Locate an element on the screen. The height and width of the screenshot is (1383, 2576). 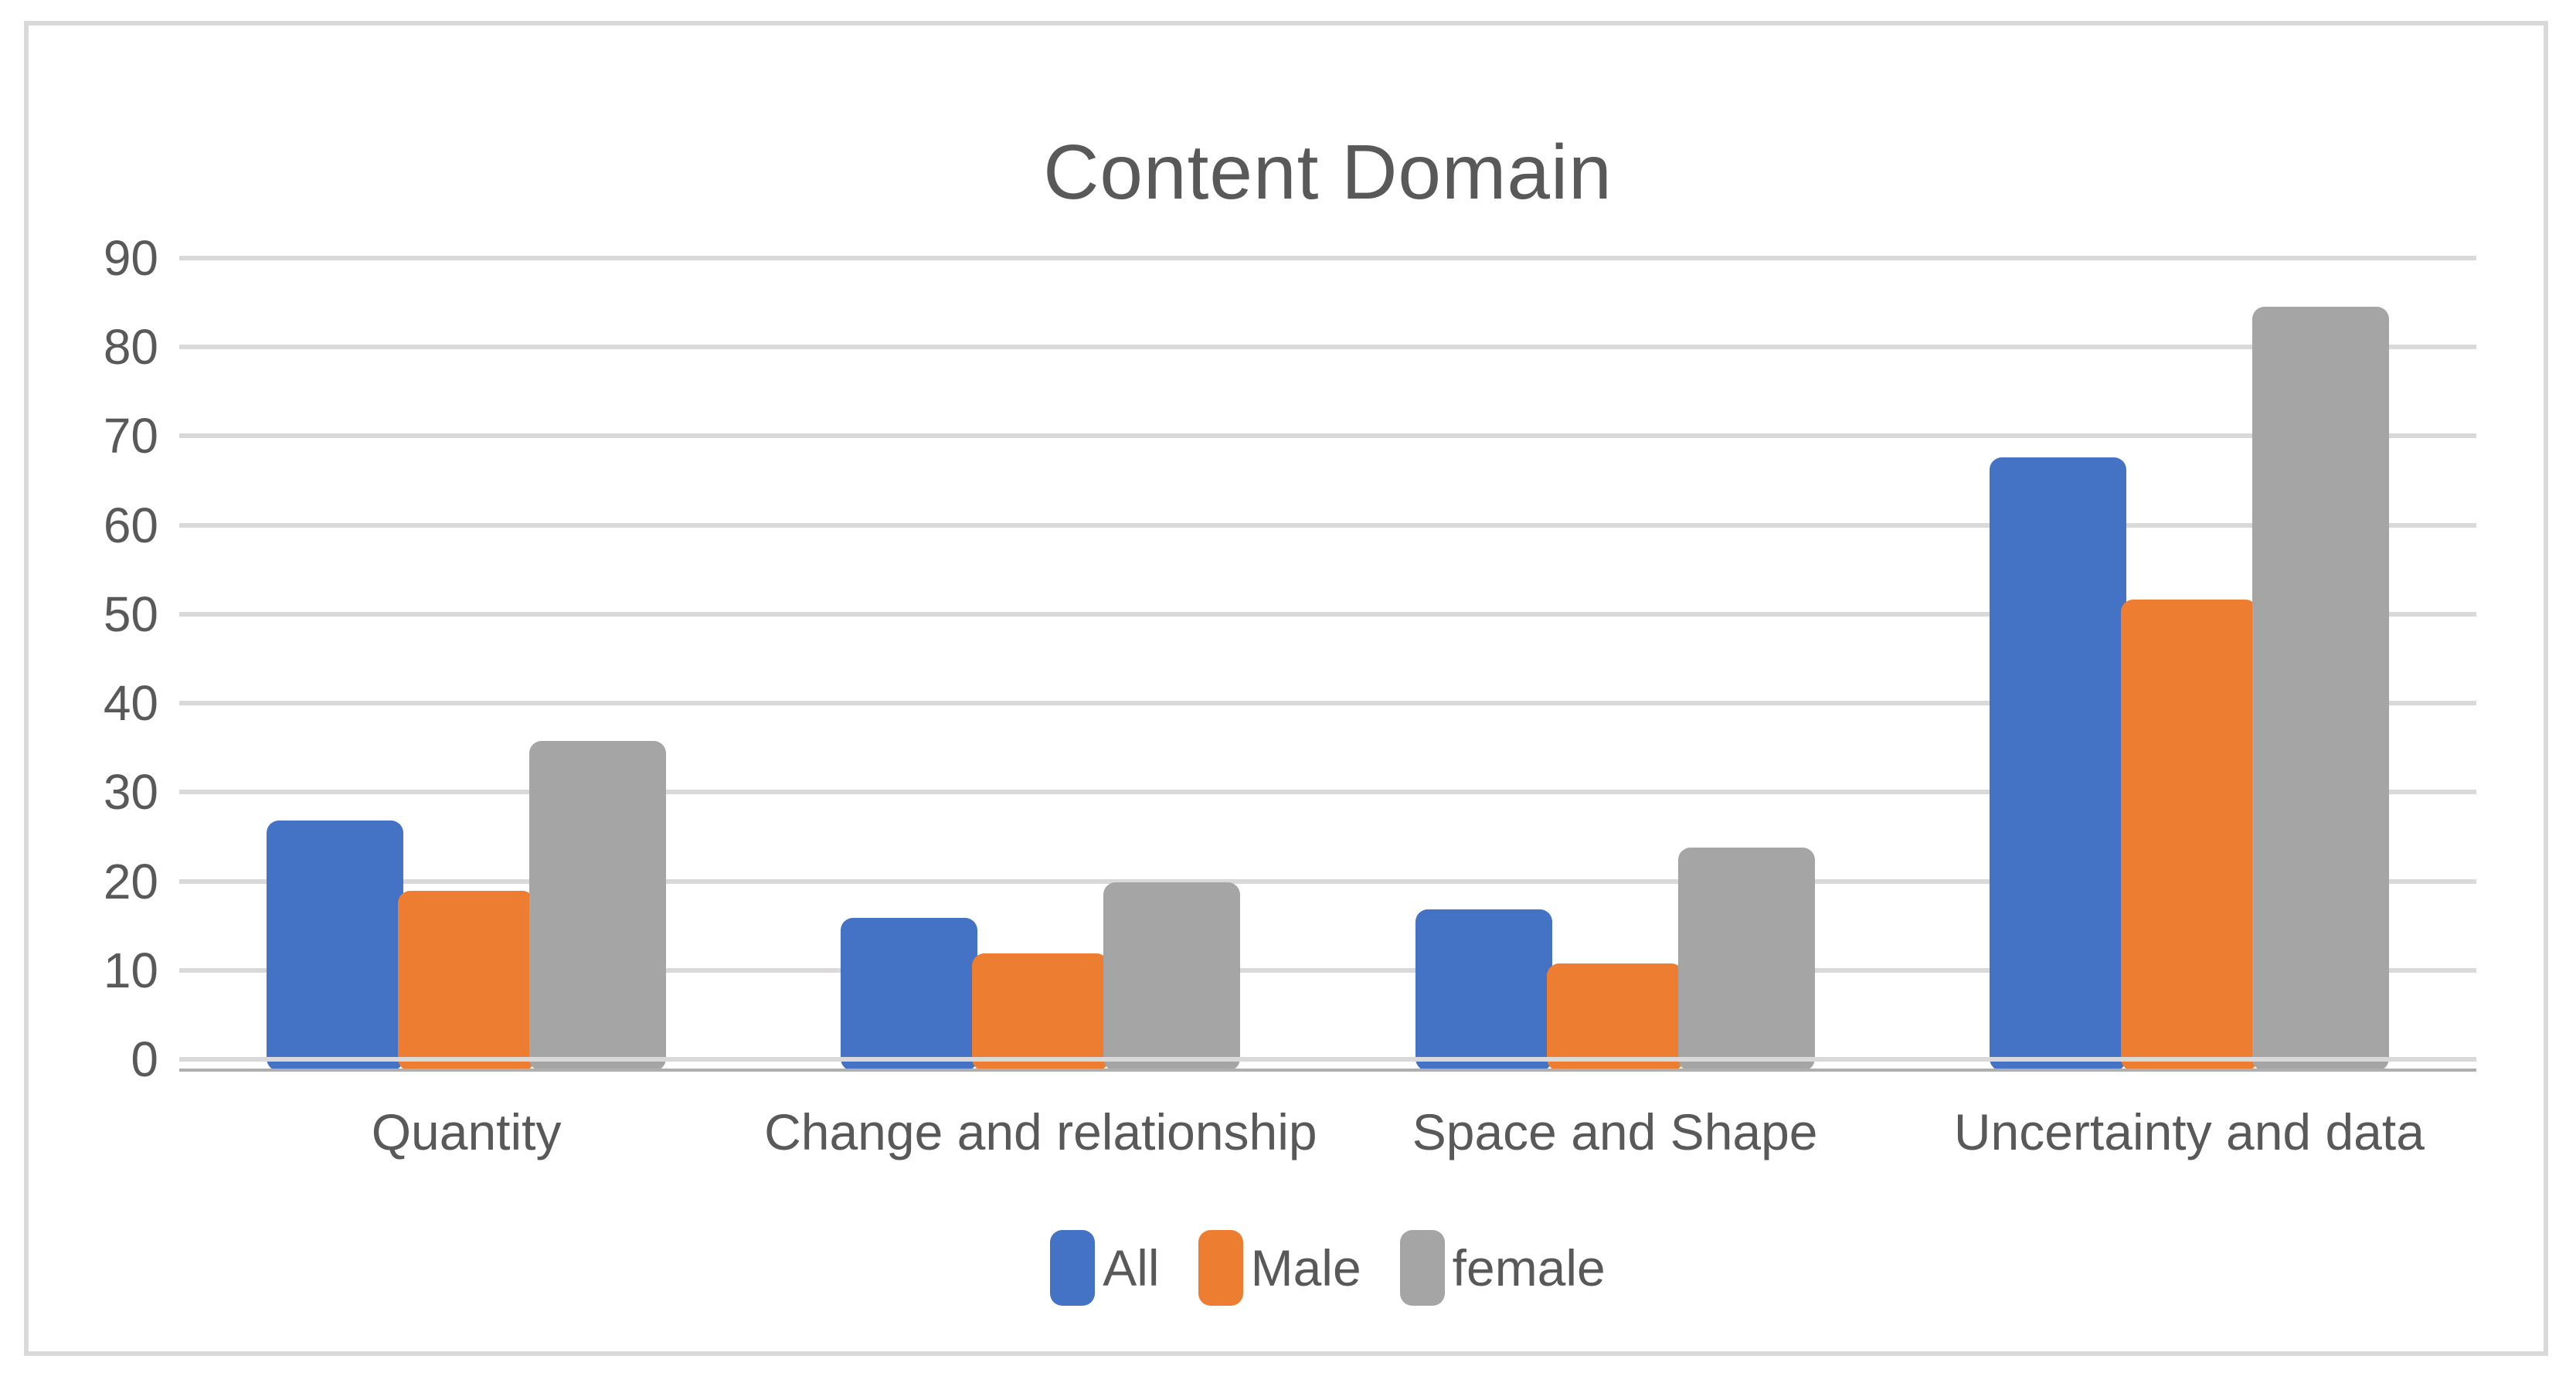
x-axis-category-label: Quantity is located at coordinates (466, 1131).